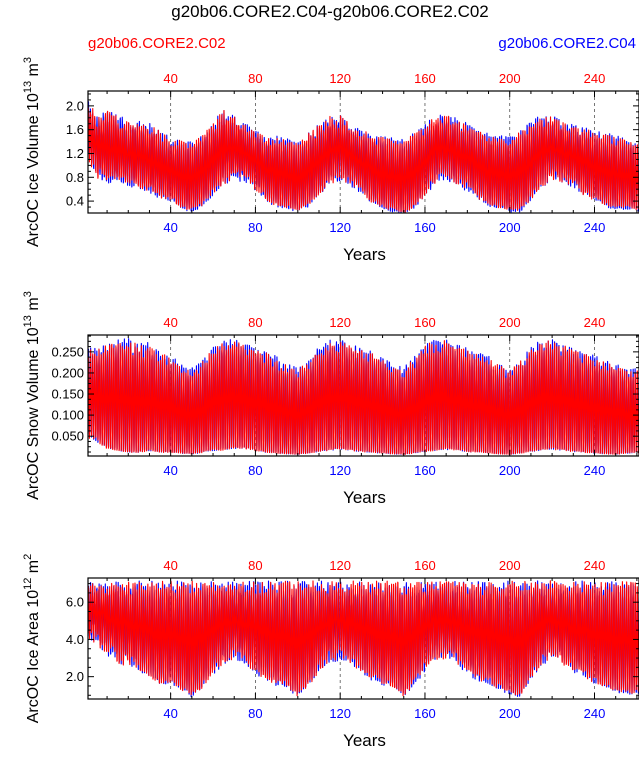 This screenshot has width=639, height=762. What do you see at coordinates (157, 43) in the screenshot?
I see `legend-series-c02: g20b06.CORE2.C02` at bounding box center [157, 43].